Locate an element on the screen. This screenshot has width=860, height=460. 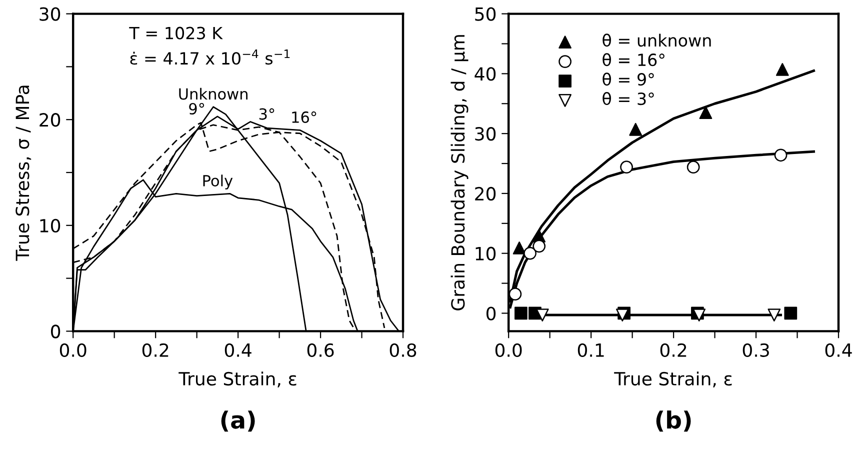
y-tick-label: 50 is located at coordinates (485, 14).